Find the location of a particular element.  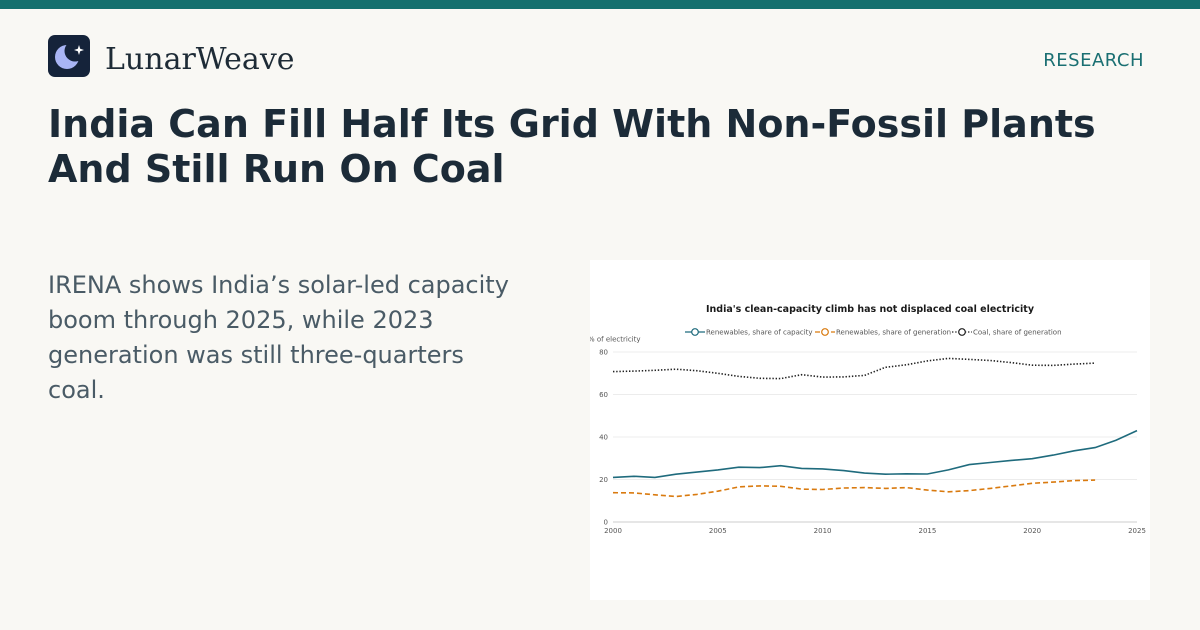

y-tick-label-40: 40 is located at coordinates (603, 438).